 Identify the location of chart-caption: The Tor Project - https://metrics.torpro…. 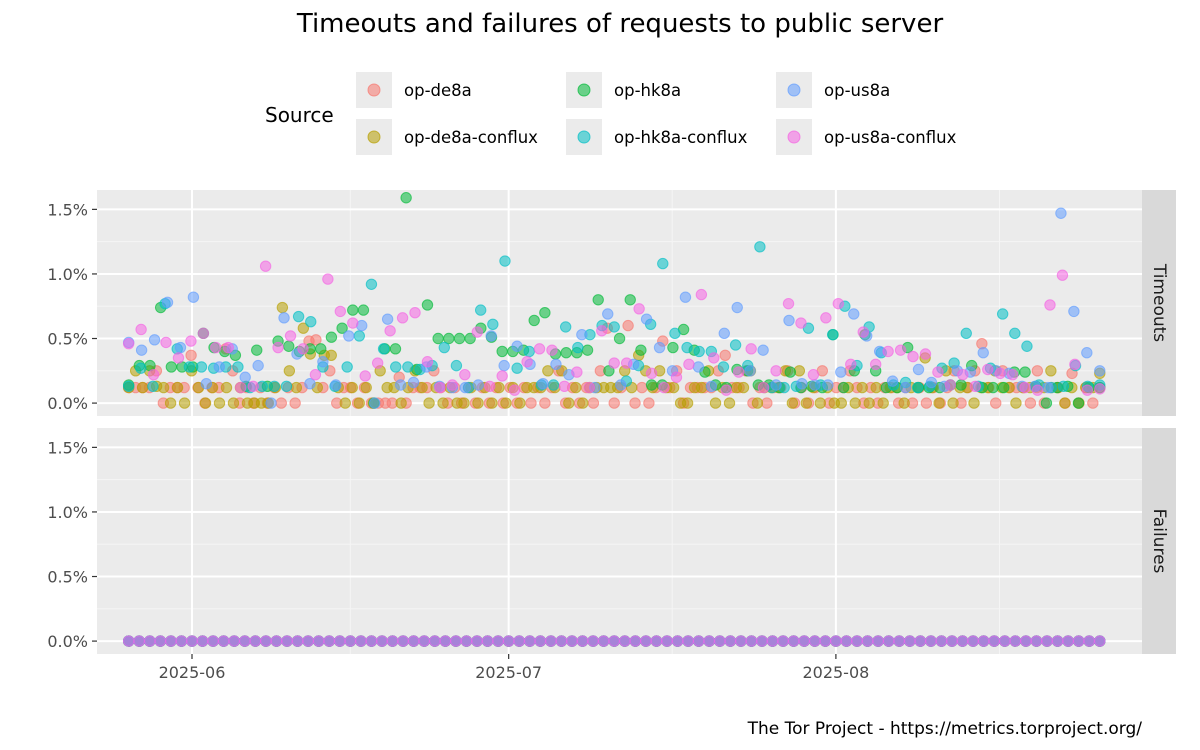
(945, 729).